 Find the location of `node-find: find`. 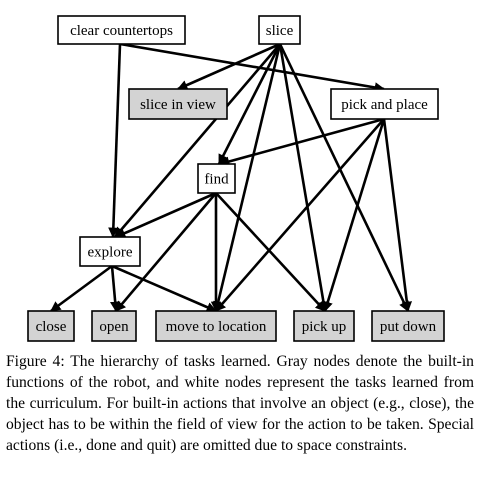

node-find: find is located at coordinates (216, 178).